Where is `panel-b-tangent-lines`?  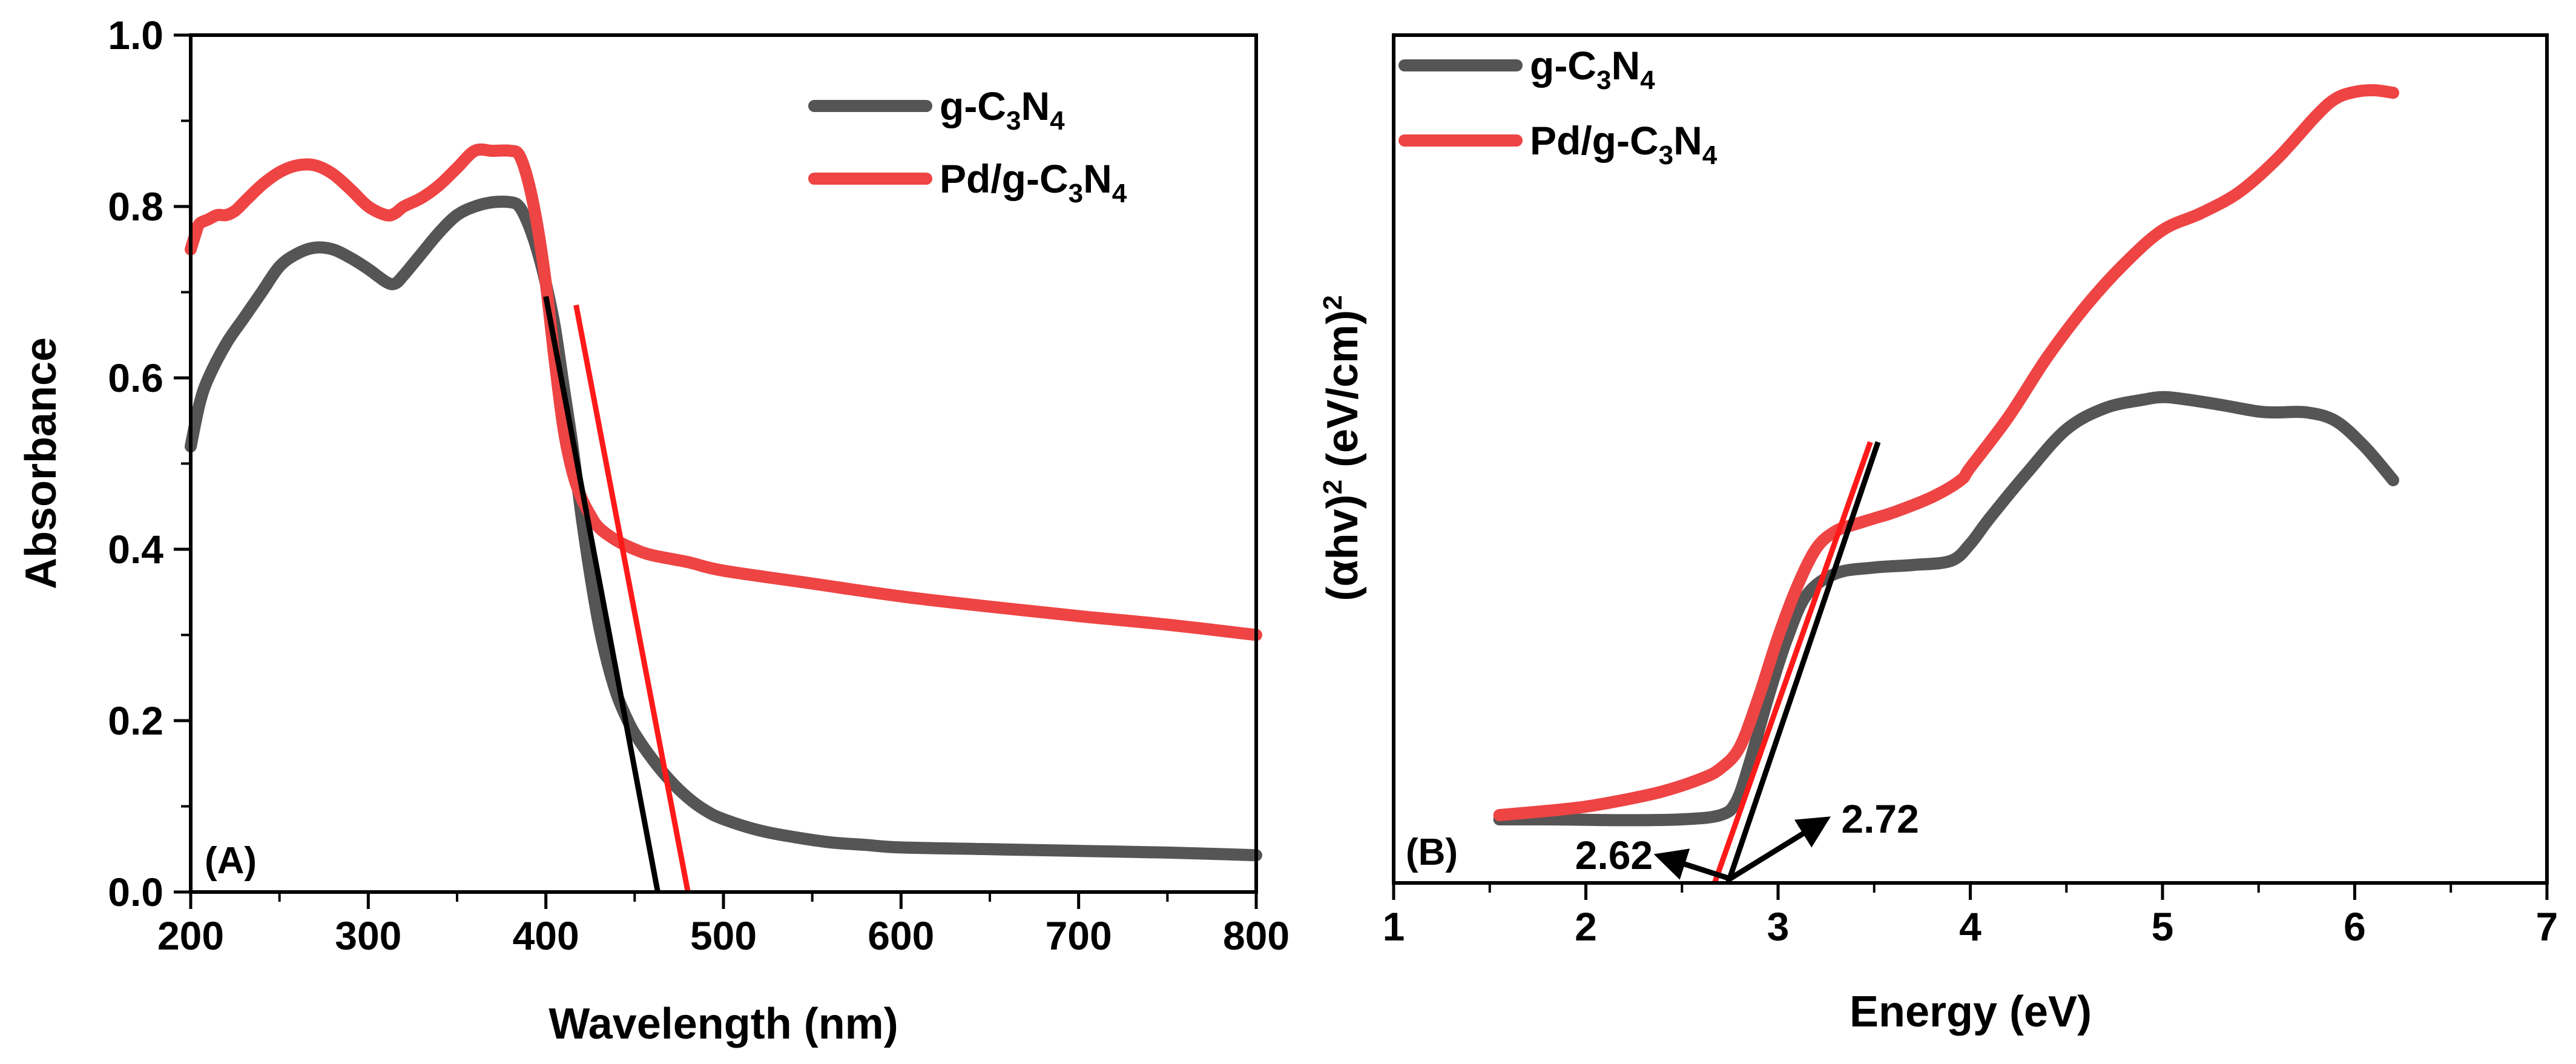 panel-b-tangent-lines is located at coordinates (1796, 662).